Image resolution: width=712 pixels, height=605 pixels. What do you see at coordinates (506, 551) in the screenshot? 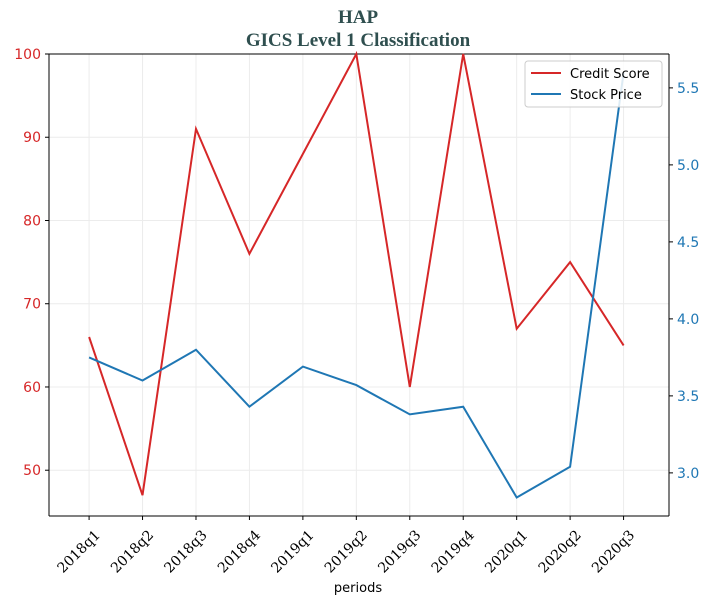
I see `x-tick-label: 2020q1` at bounding box center [506, 551].